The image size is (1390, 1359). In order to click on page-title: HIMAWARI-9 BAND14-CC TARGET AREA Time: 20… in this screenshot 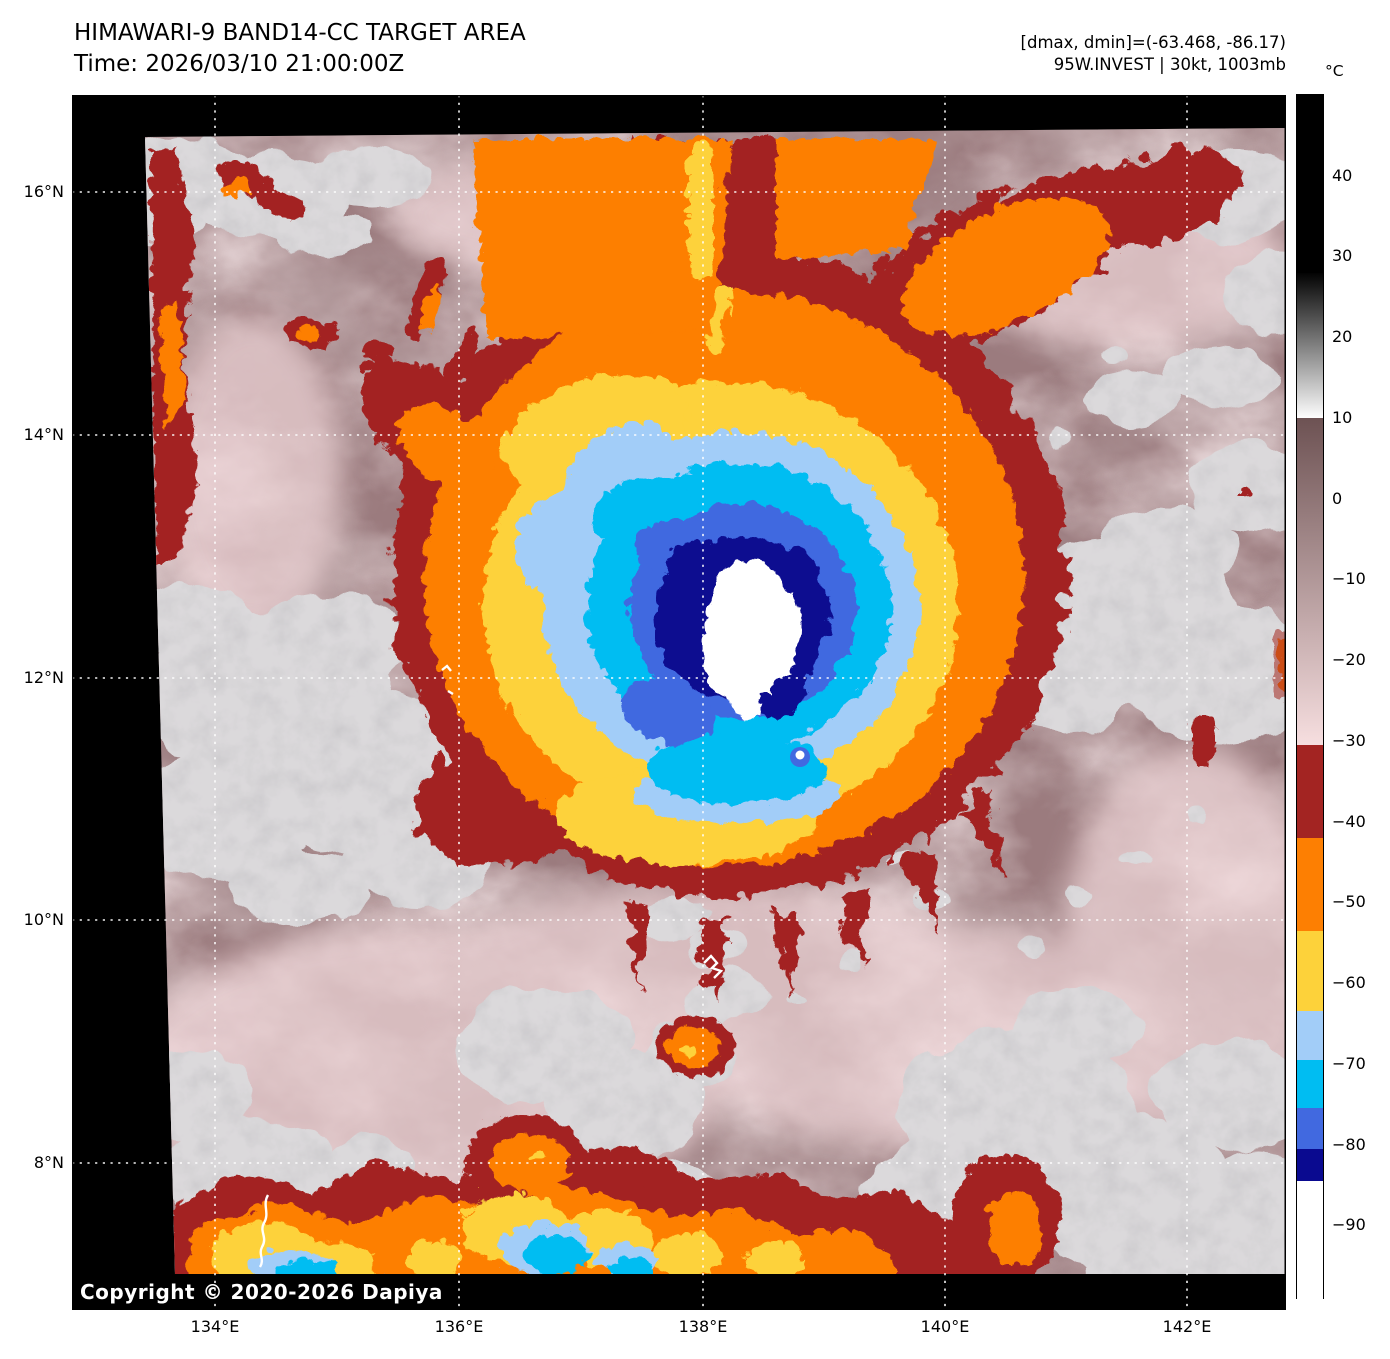, I will do `click(300, 49)`.